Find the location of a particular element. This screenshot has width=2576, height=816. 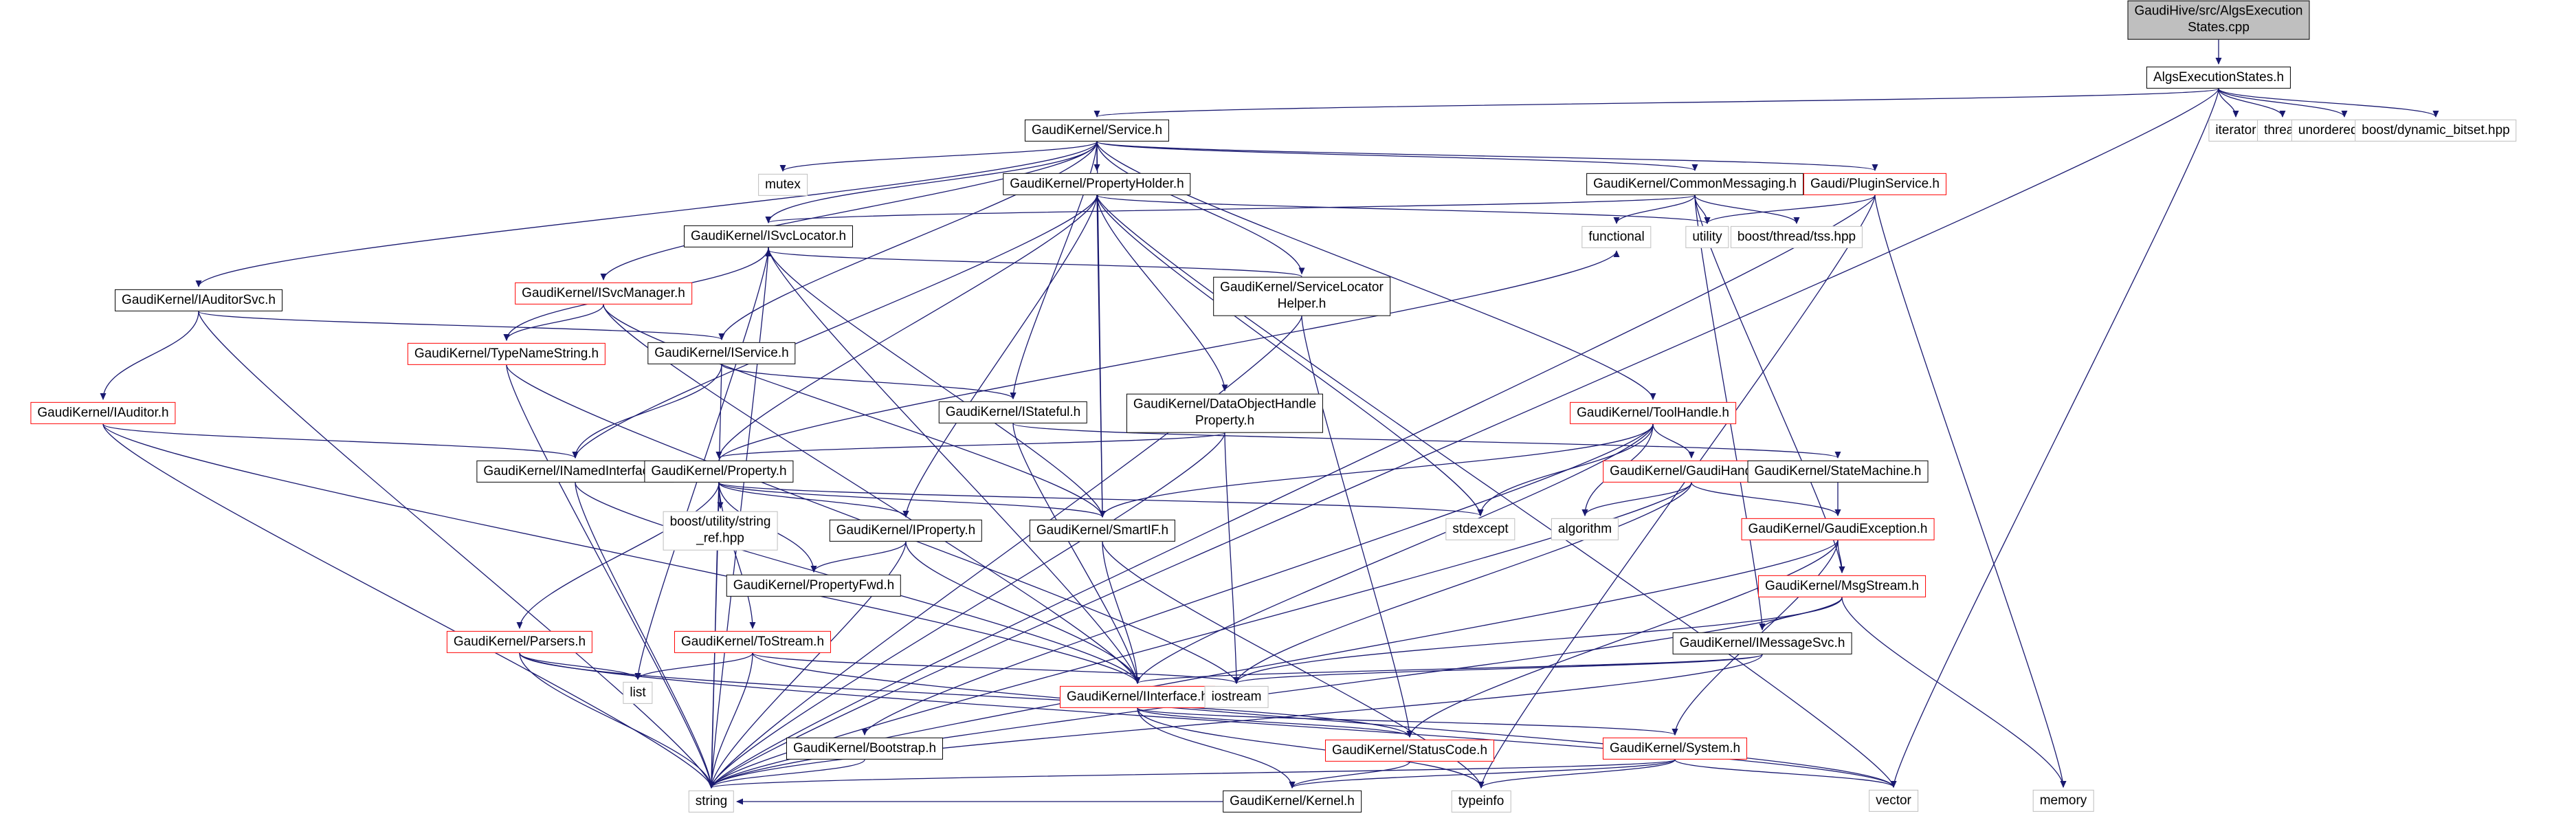

edge-iinterface-to-kernel is located at coordinates (1216, 748).